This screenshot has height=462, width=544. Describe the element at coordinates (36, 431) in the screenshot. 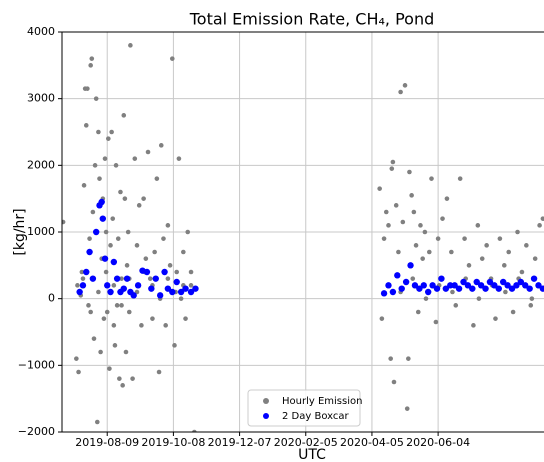

I see `y-tick-label: −2000` at that location.